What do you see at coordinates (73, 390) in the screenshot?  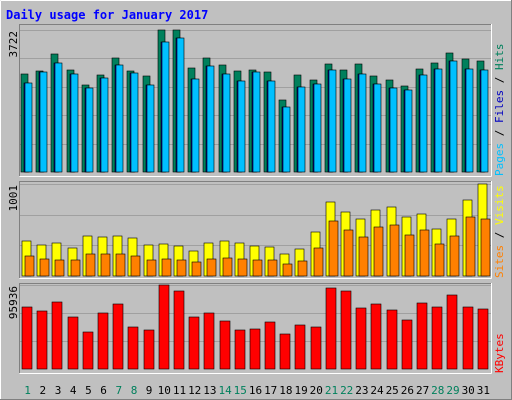 I see `day-label-4: 4` at bounding box center [73, 390].